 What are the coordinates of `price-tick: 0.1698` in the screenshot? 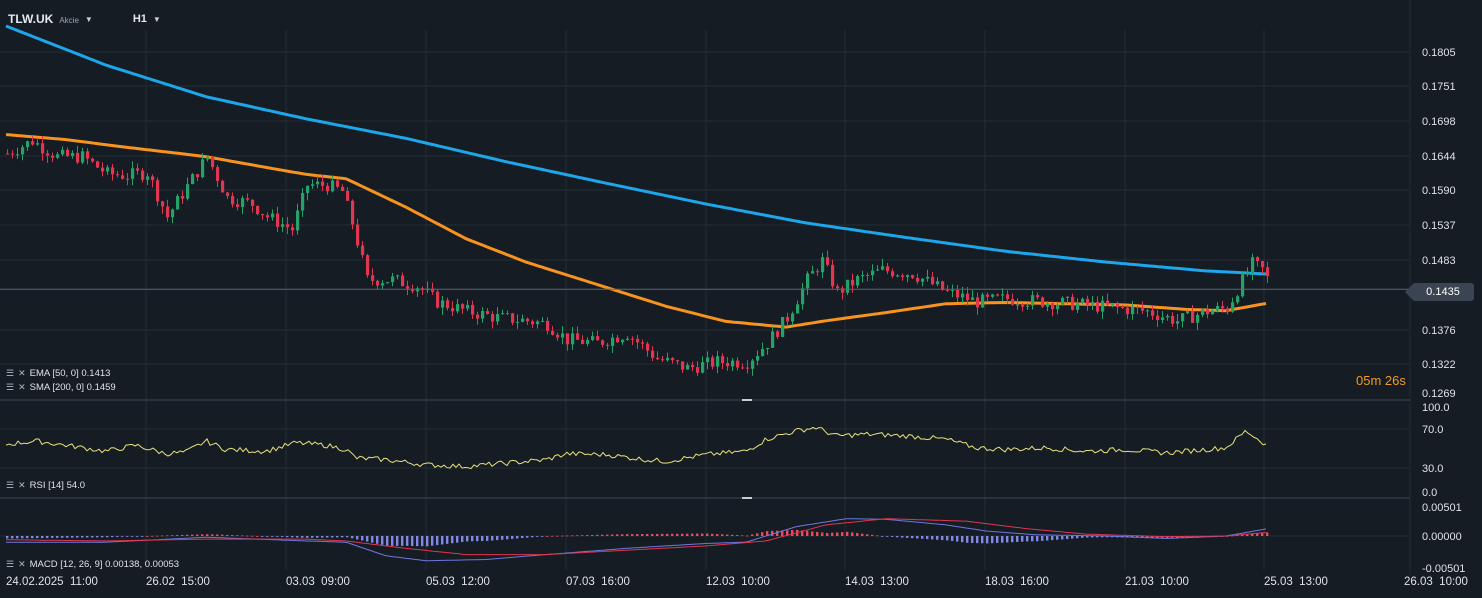 It's located at (1439, 122).